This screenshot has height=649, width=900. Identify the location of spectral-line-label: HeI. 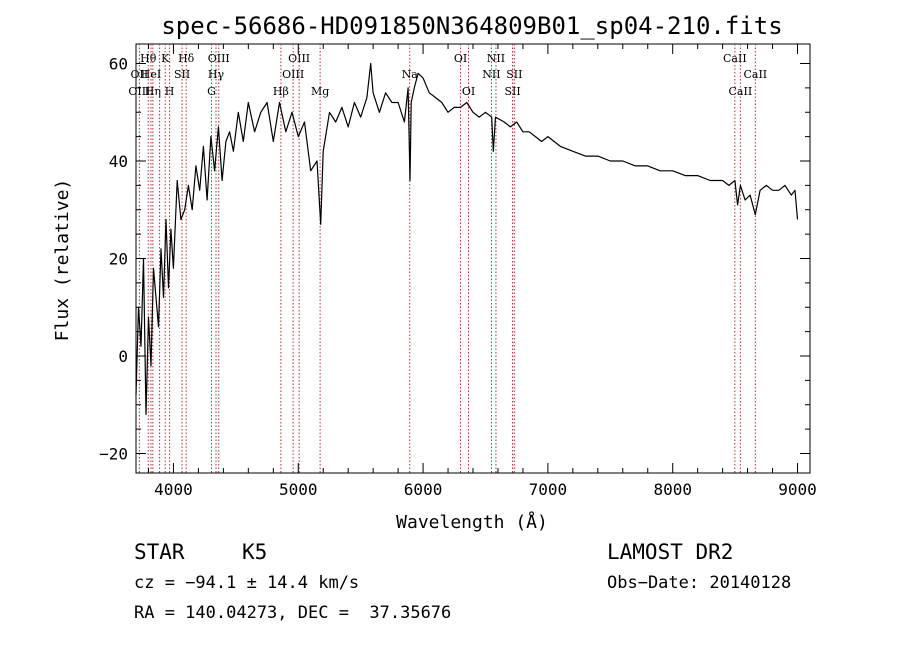
(151, 74).